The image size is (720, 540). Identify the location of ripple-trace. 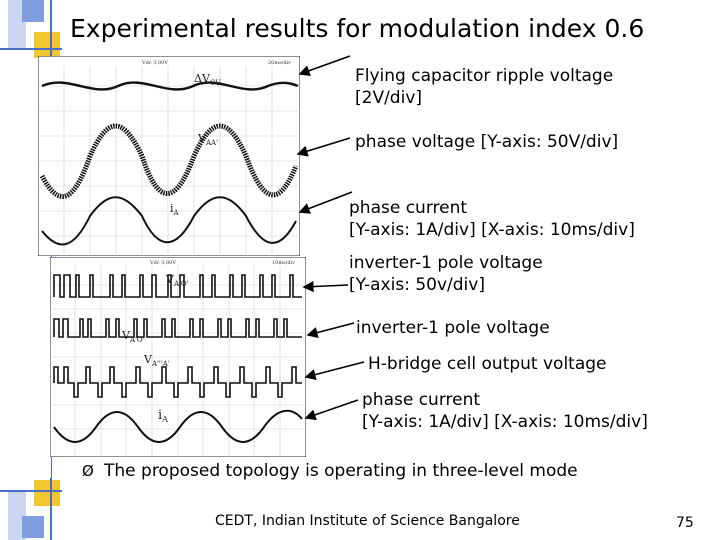
(170, 86).